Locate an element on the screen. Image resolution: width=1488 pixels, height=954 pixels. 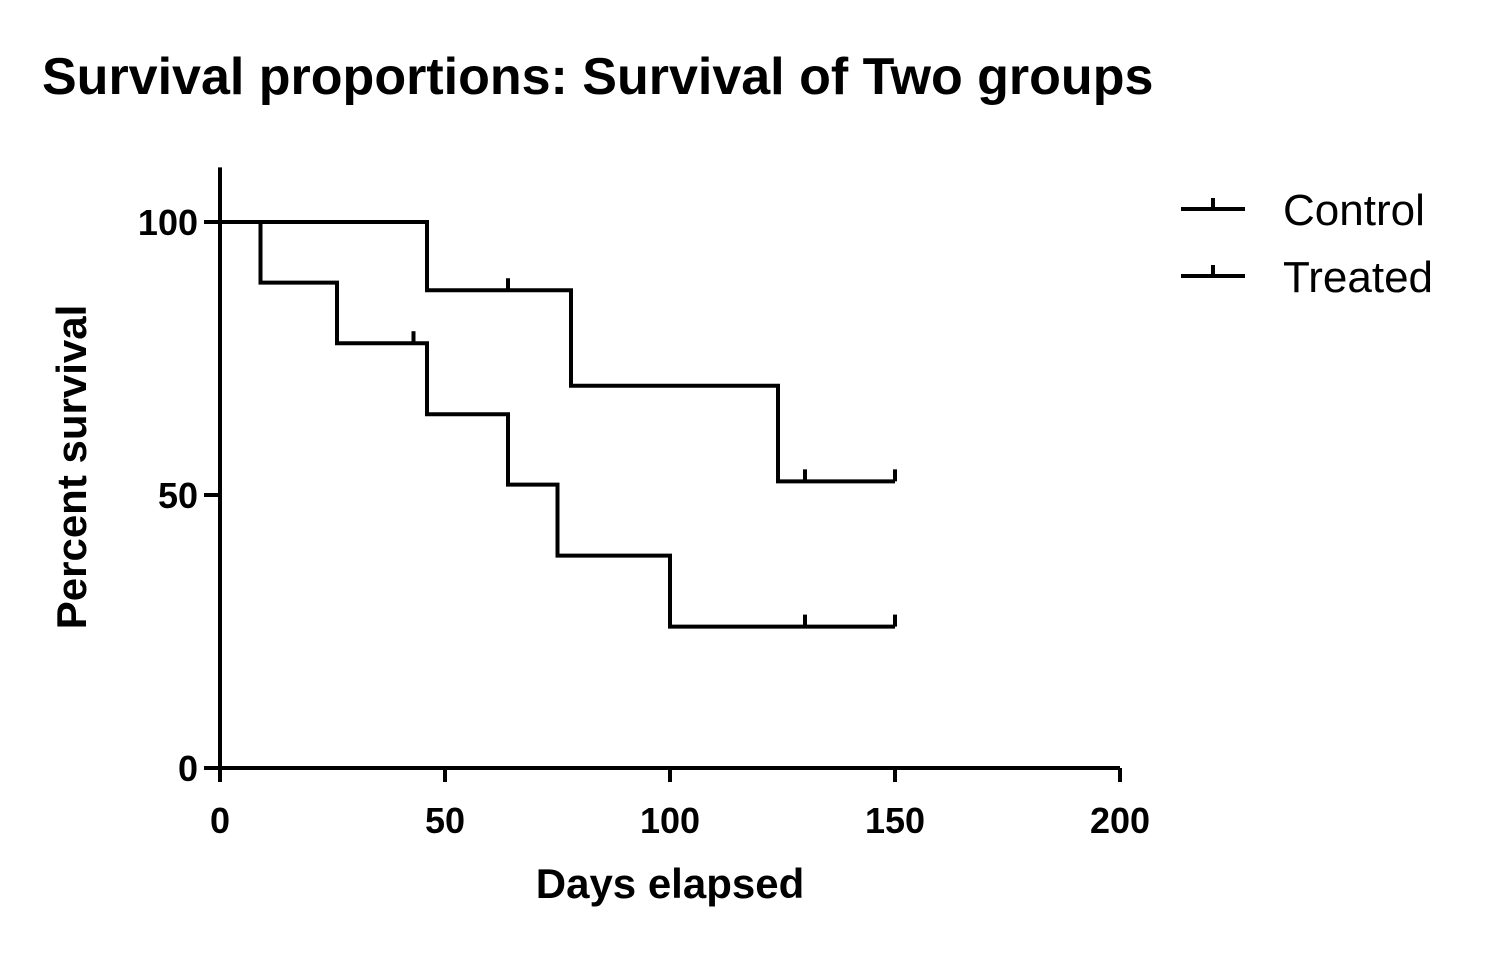
x-ticks: 0 50 100 150 200 is located at coordinates (680, 804).